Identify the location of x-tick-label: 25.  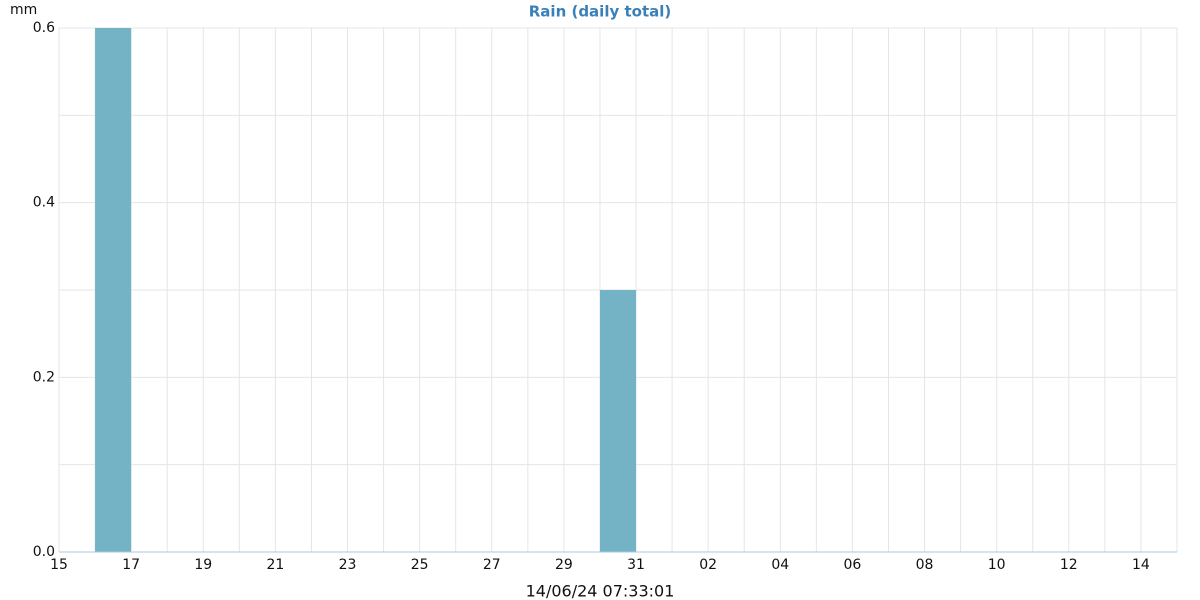
(420, 565).